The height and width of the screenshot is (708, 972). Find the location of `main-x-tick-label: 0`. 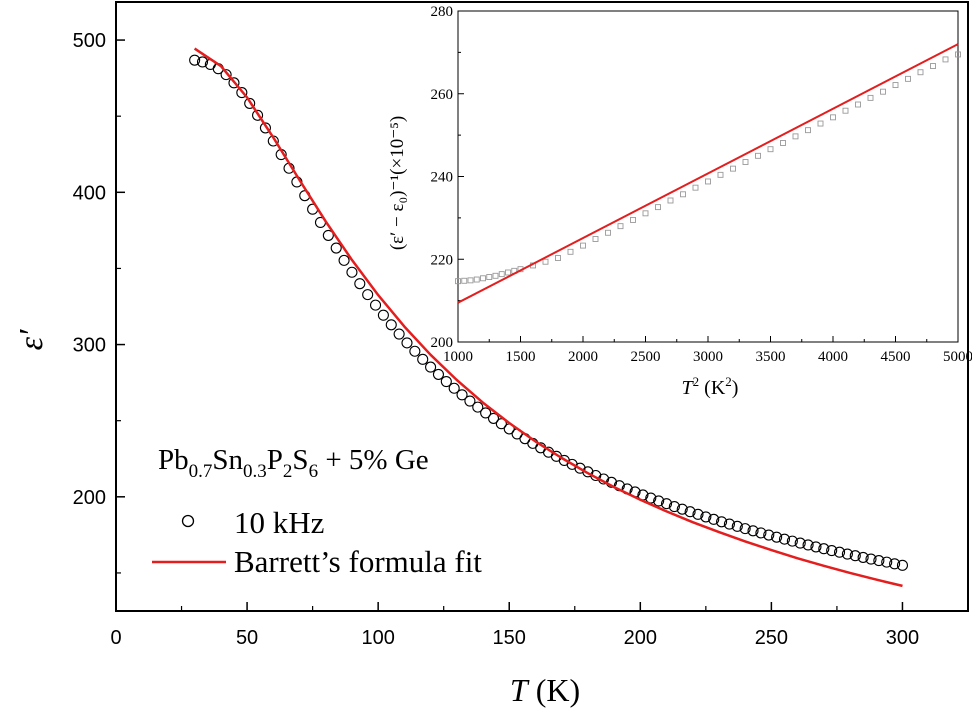

main-x-tick-label: 0 is located at coordinates (115, 638).